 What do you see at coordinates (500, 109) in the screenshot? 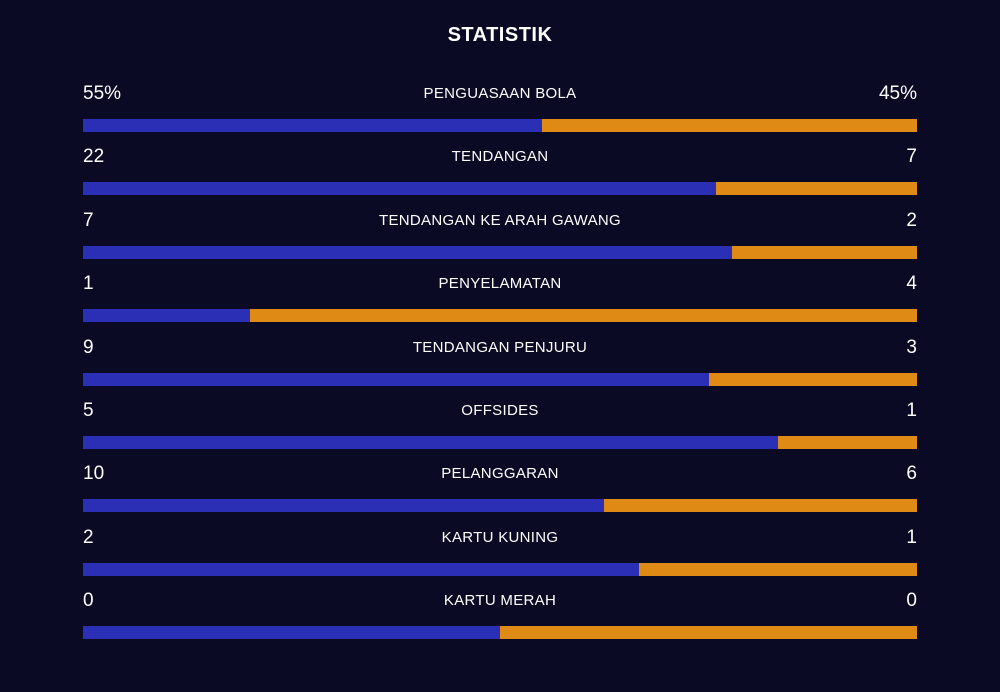
I see `stat-row-possession: 55% PENGUASAAN BOLA 45%` at bounding box center [500, 109].